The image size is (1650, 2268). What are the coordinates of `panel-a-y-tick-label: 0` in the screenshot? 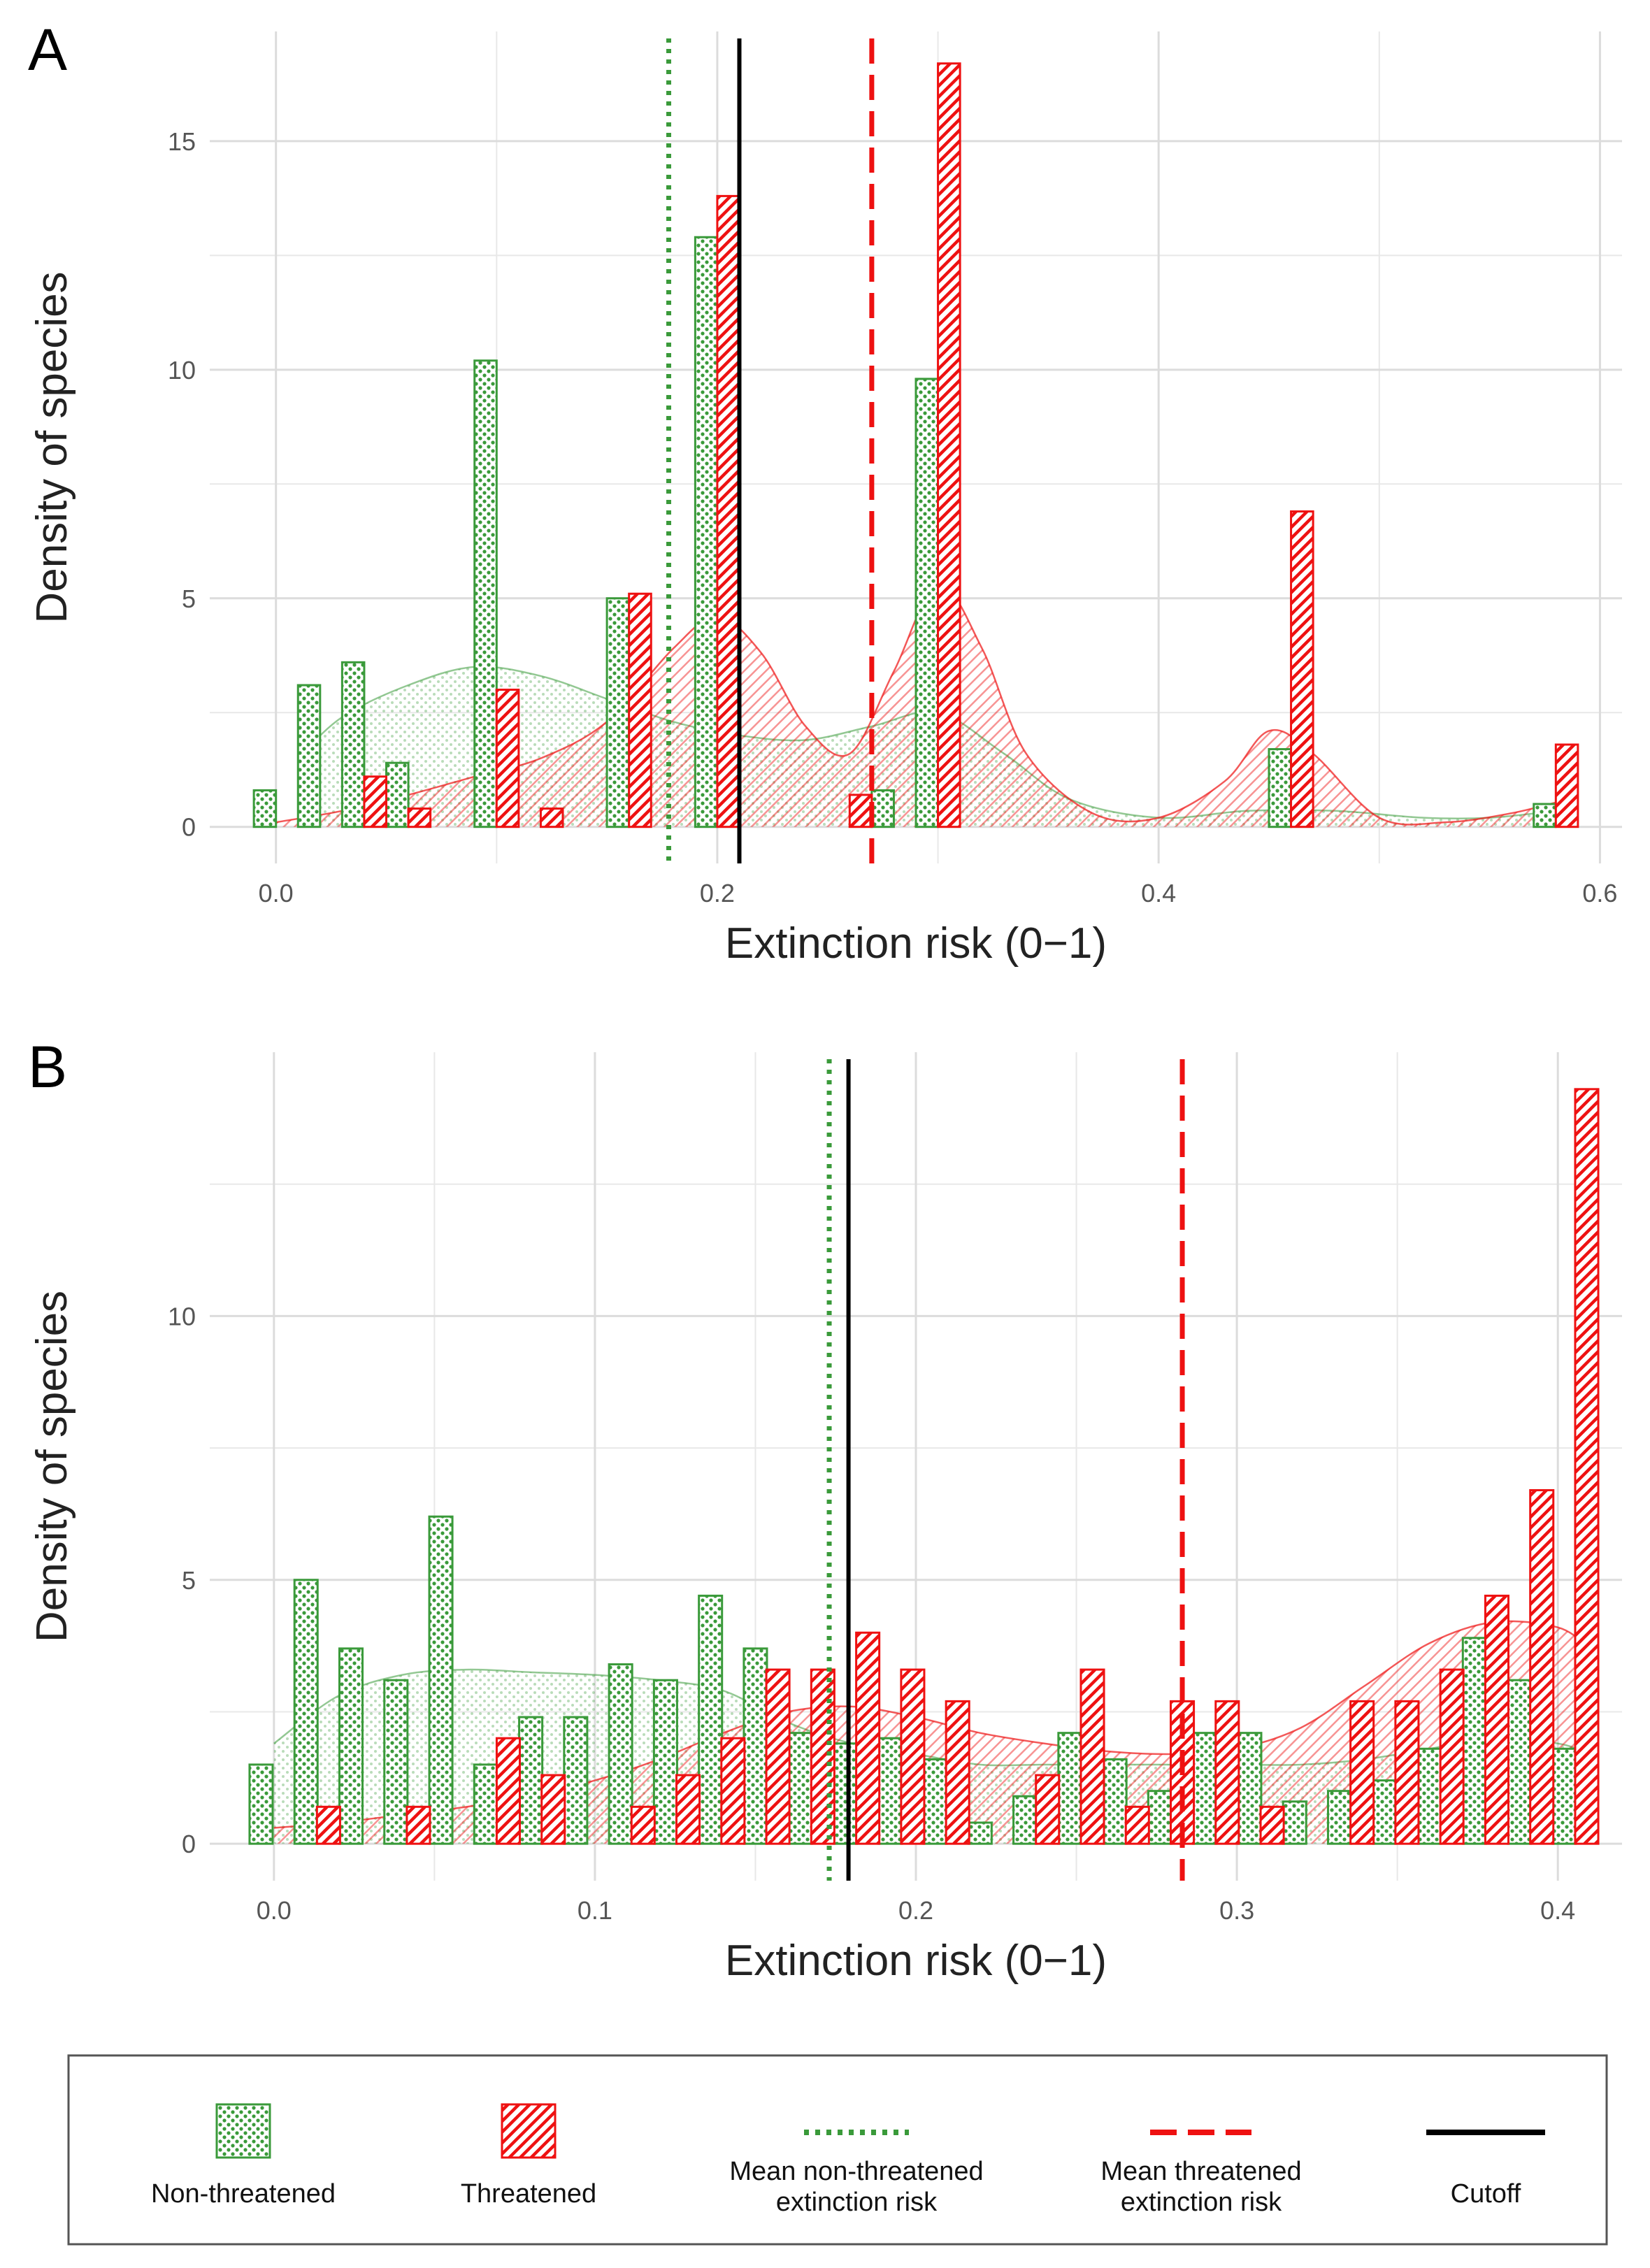 It's located at (189, 827).